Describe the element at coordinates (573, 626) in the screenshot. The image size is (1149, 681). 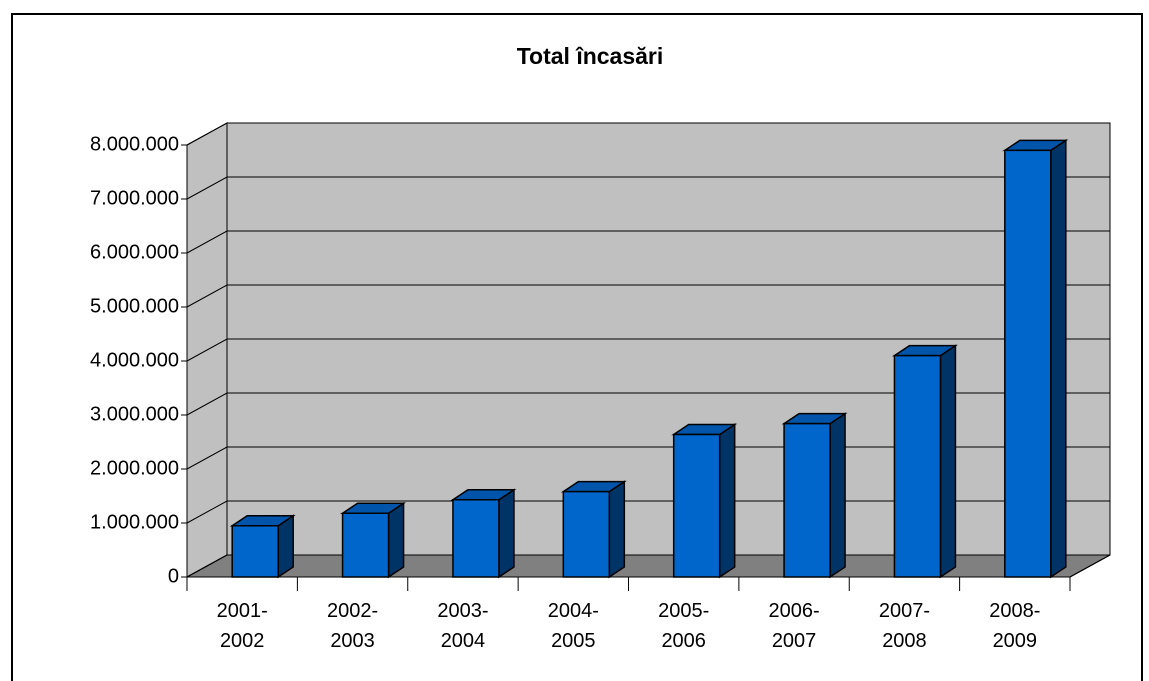
I see `x-tick-label: 2004-2005` at that location.